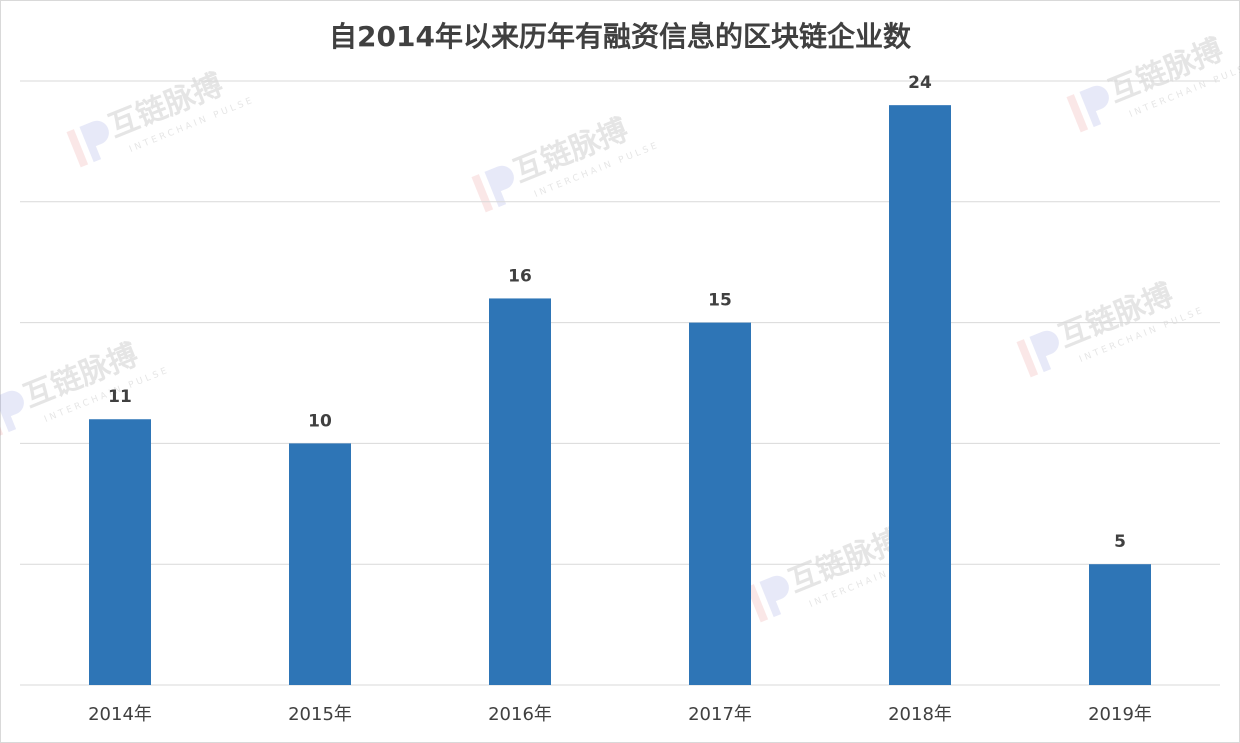 The width and height of the screenshot is (1240, 743). I want to click on x-tick-label: 2019年, so click(1120, 714).